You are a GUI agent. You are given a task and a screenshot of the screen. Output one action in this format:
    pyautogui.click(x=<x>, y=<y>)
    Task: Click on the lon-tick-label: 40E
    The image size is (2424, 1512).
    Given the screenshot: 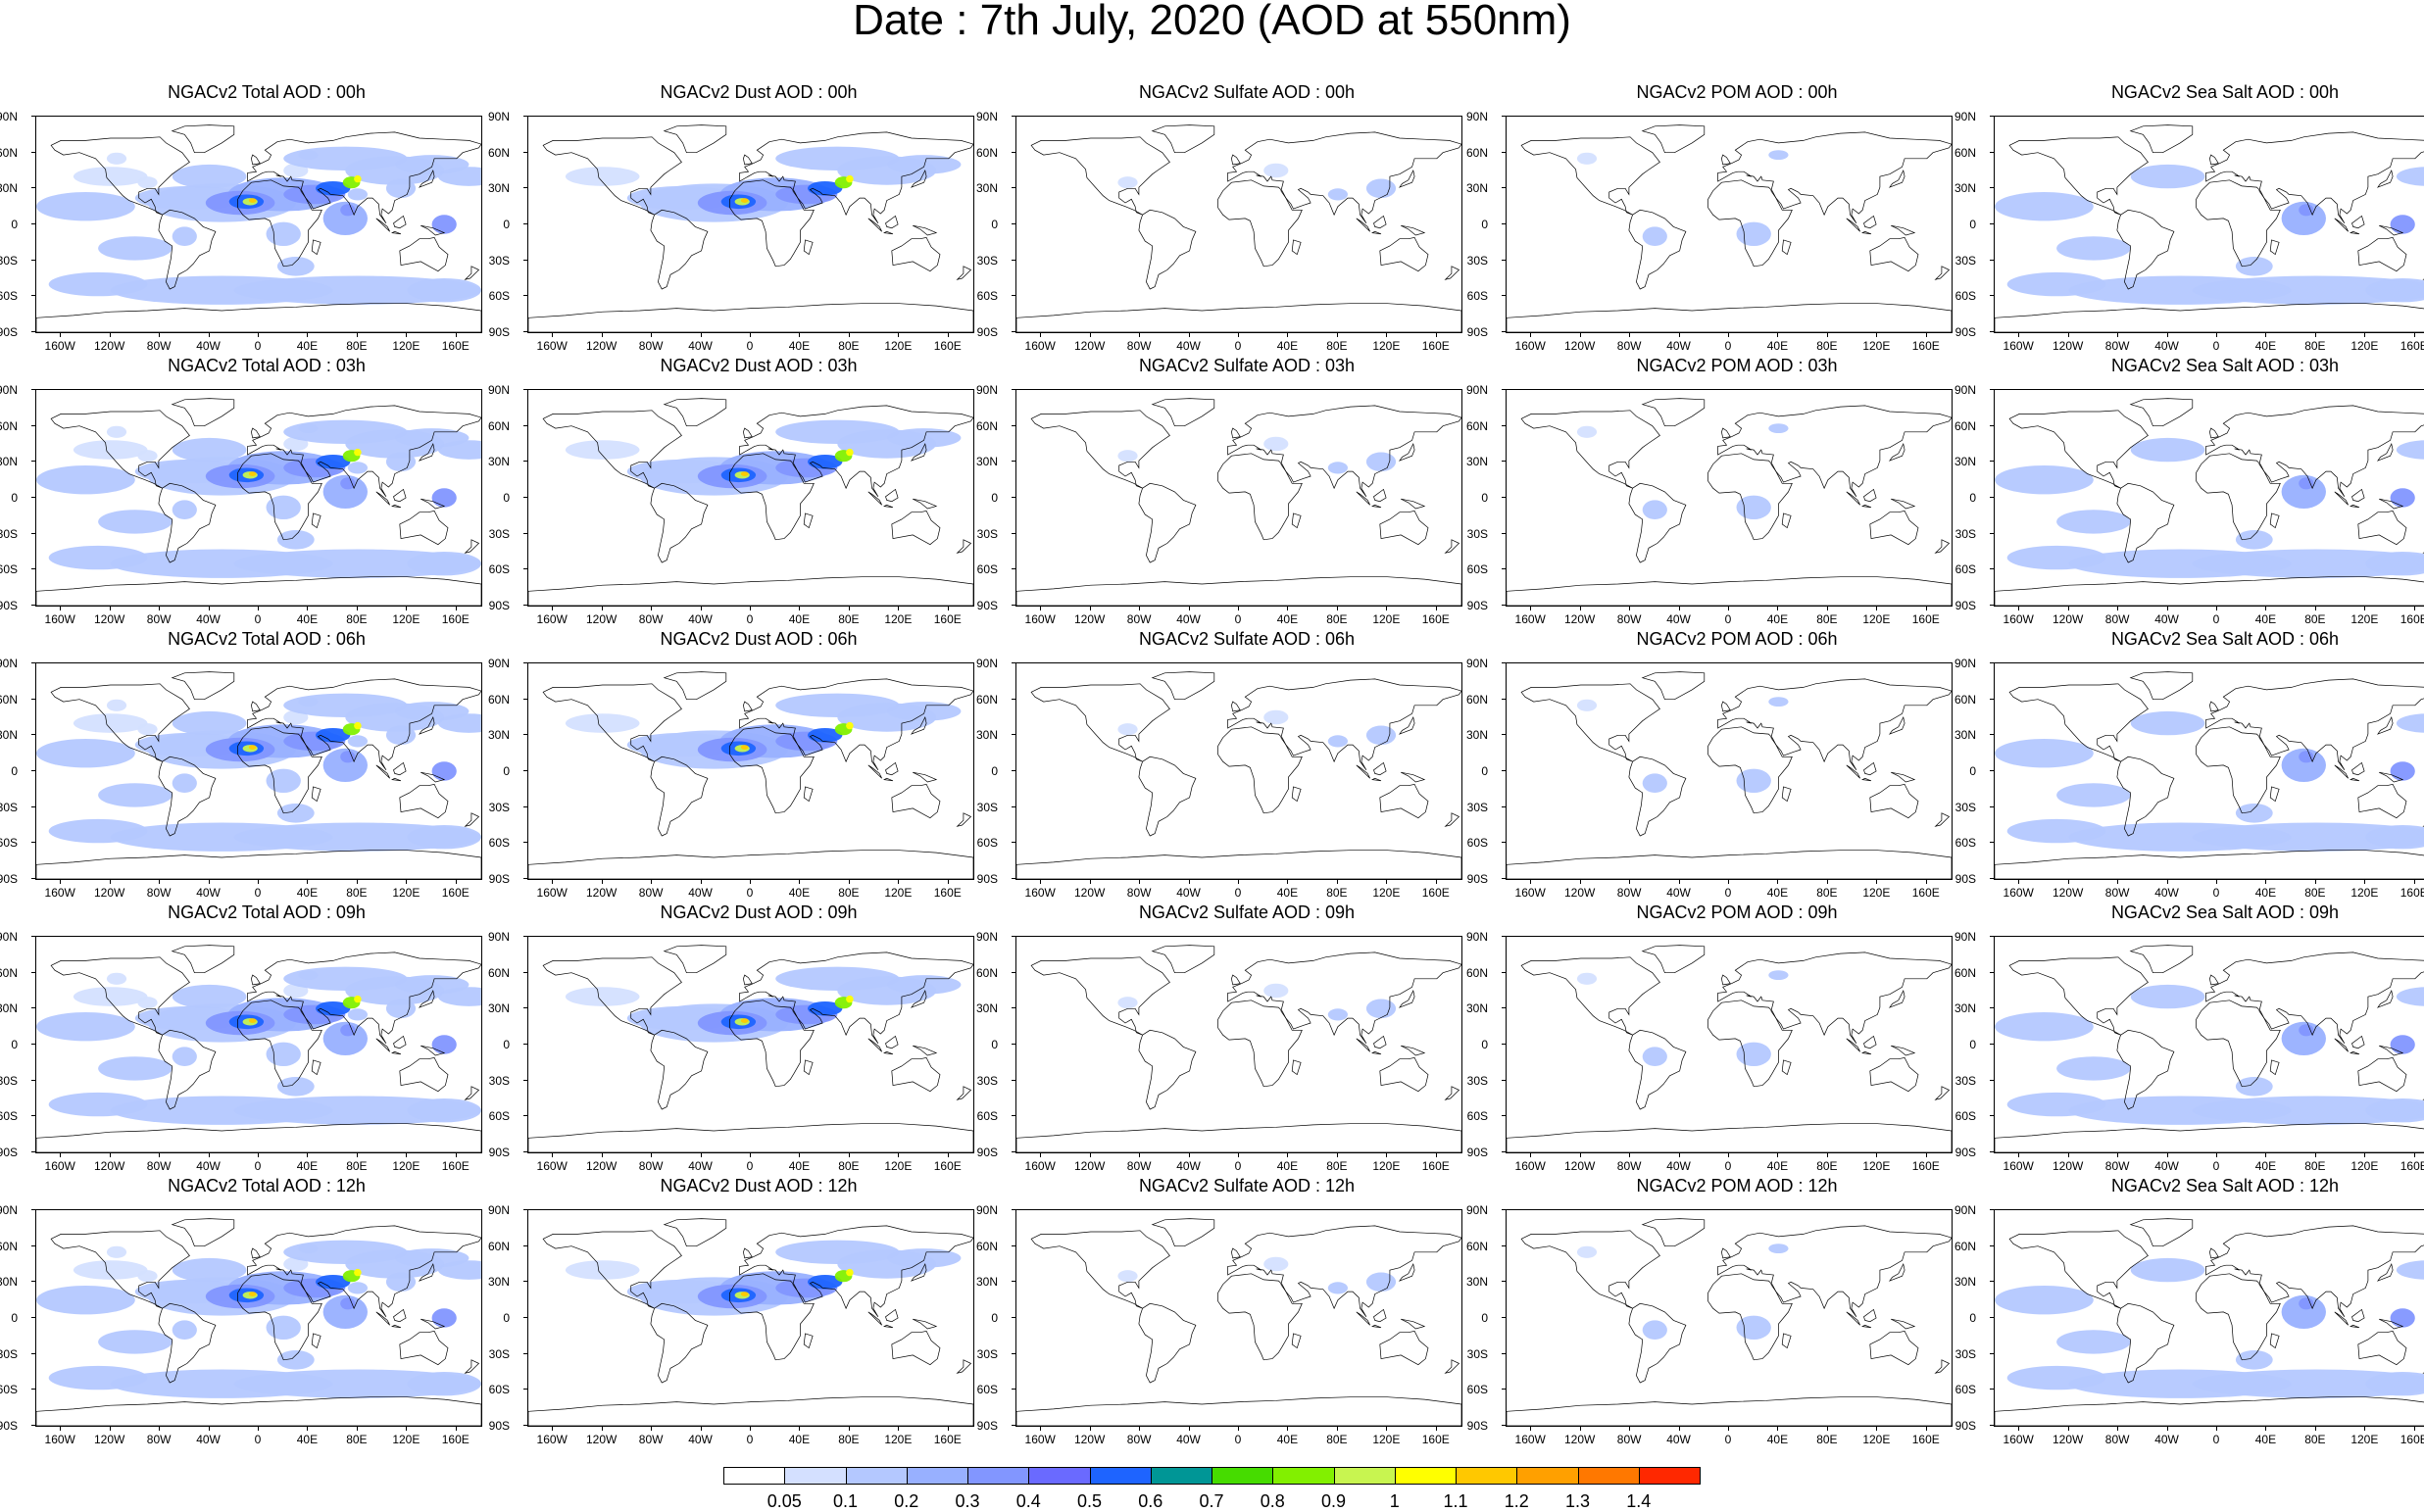 What is the action you would take?
    pyautogui.click(x=306, y=893)
    